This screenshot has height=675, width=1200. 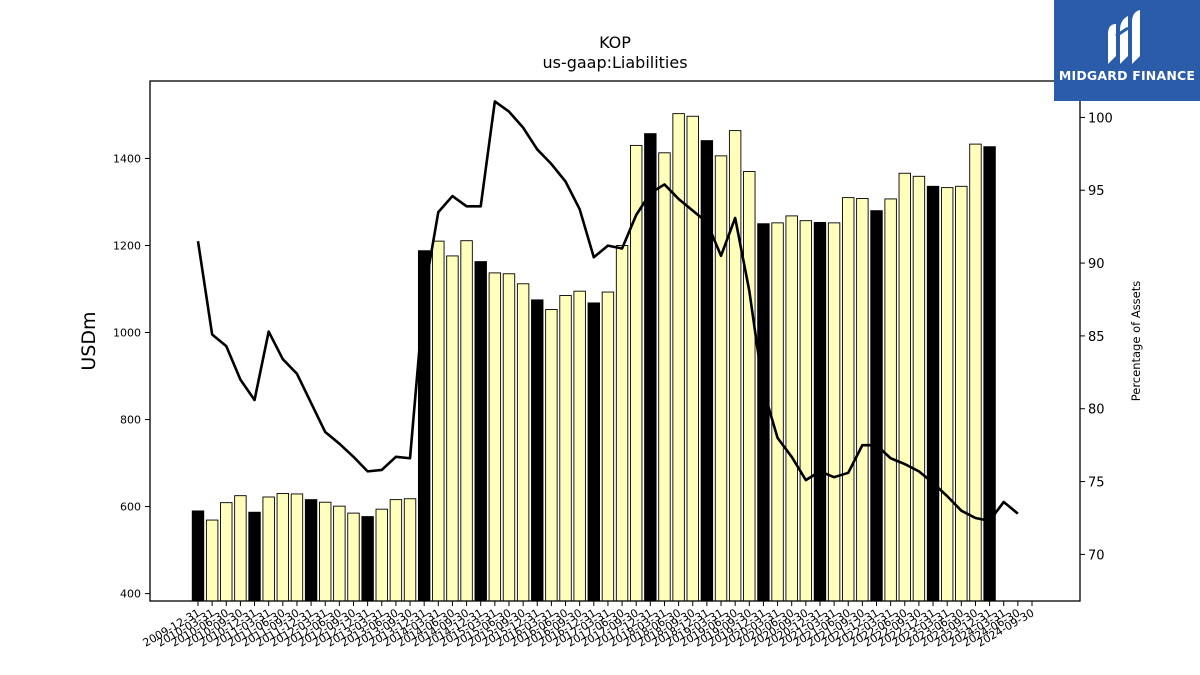 I want to click on logo-text: MIDGARD FINANCE, so click(x=1127, y=75).